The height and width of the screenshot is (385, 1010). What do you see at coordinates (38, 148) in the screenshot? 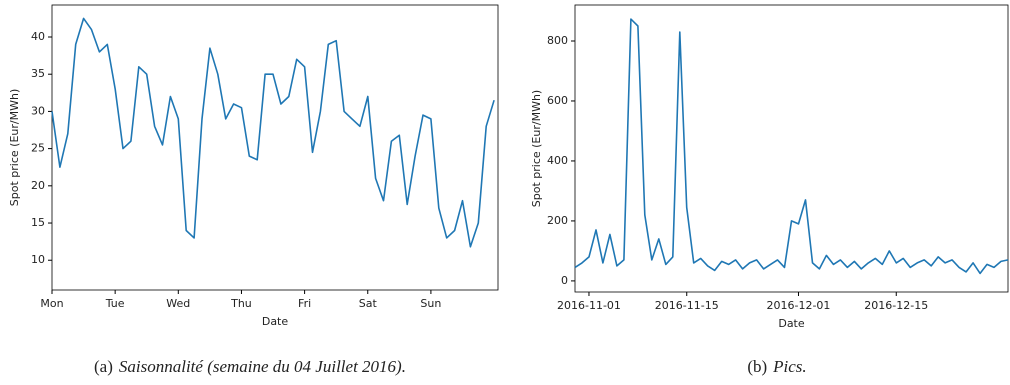
I see `y-tick-label: 25` at bounding box center [38, 148].